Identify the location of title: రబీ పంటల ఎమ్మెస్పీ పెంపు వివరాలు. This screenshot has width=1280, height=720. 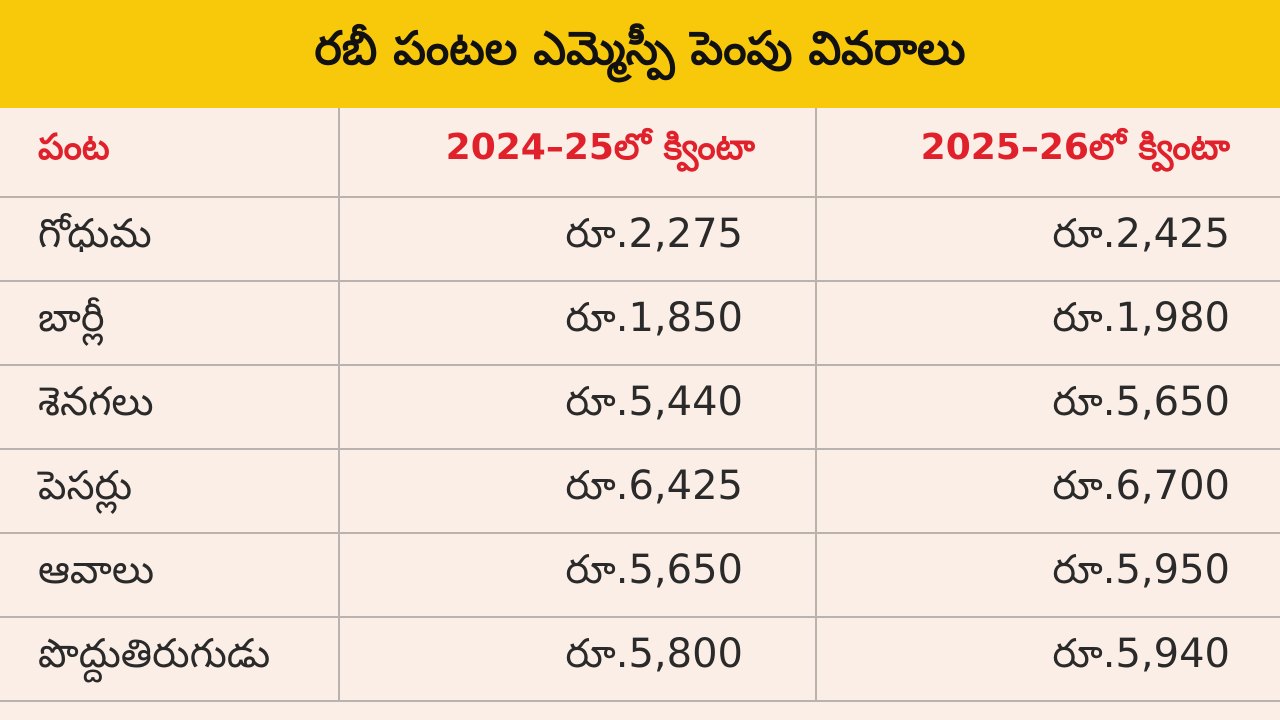
(640, 48).